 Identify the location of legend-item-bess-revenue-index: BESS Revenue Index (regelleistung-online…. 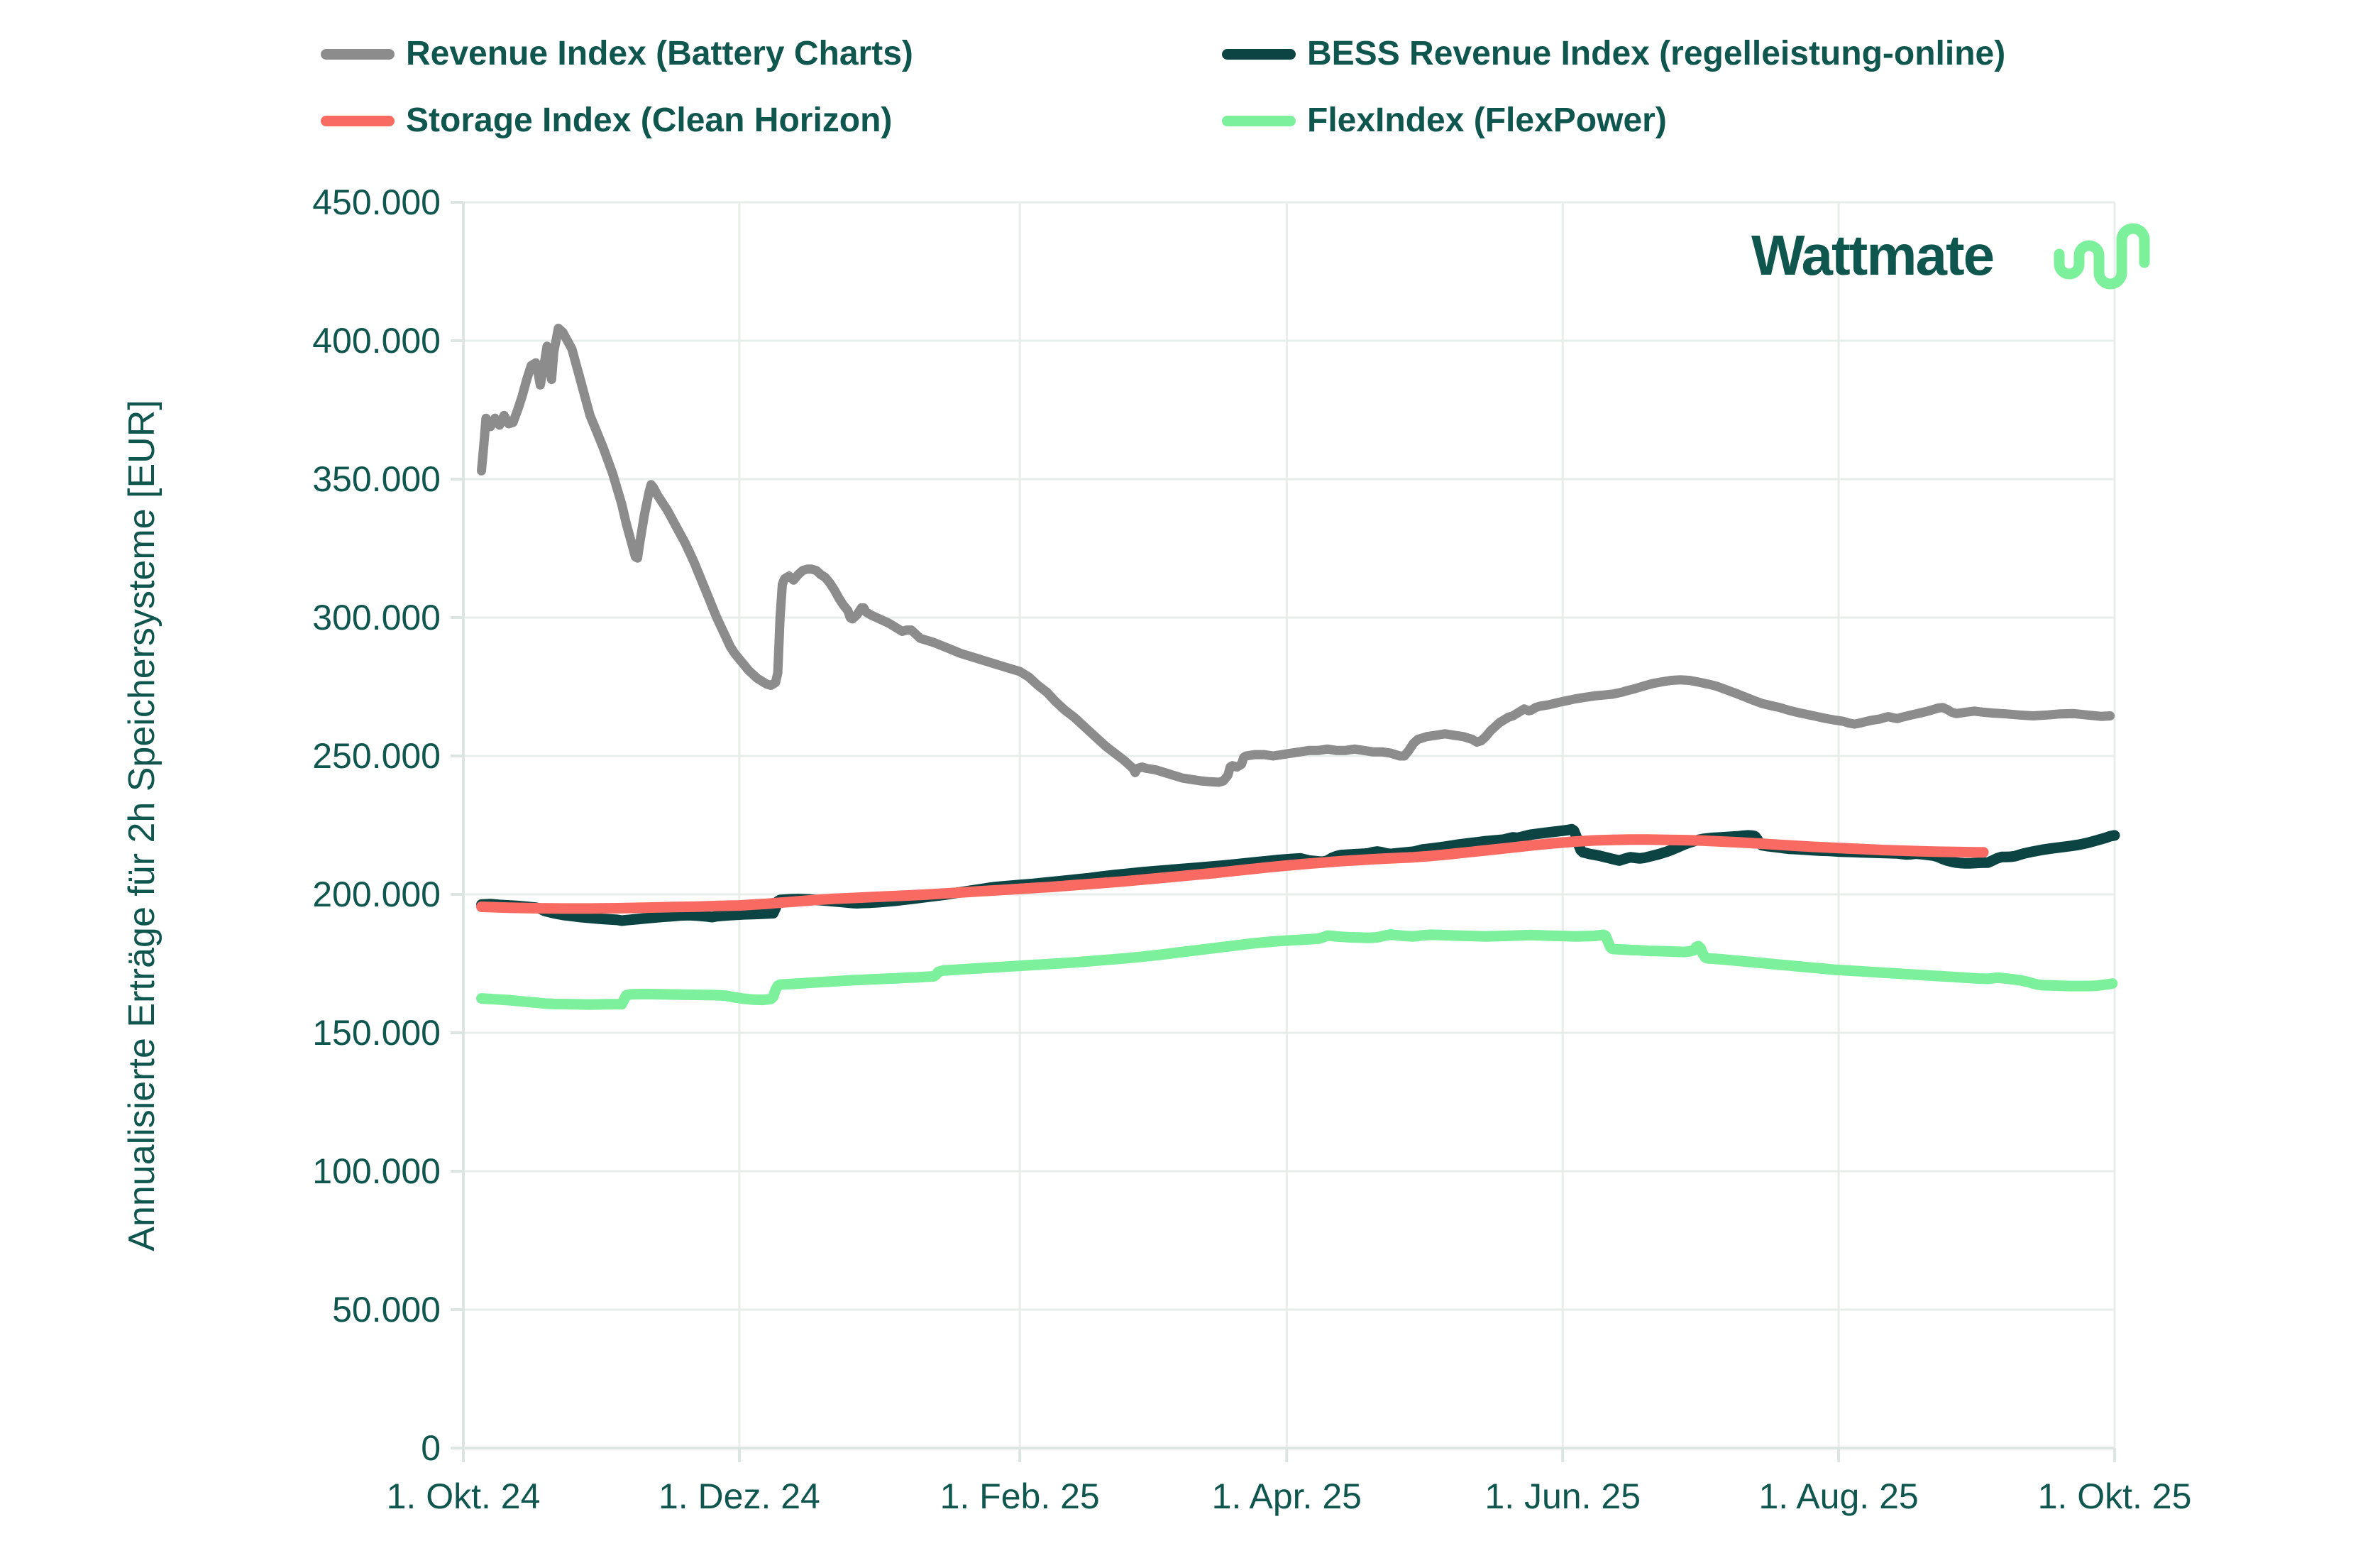
(1613, 54).